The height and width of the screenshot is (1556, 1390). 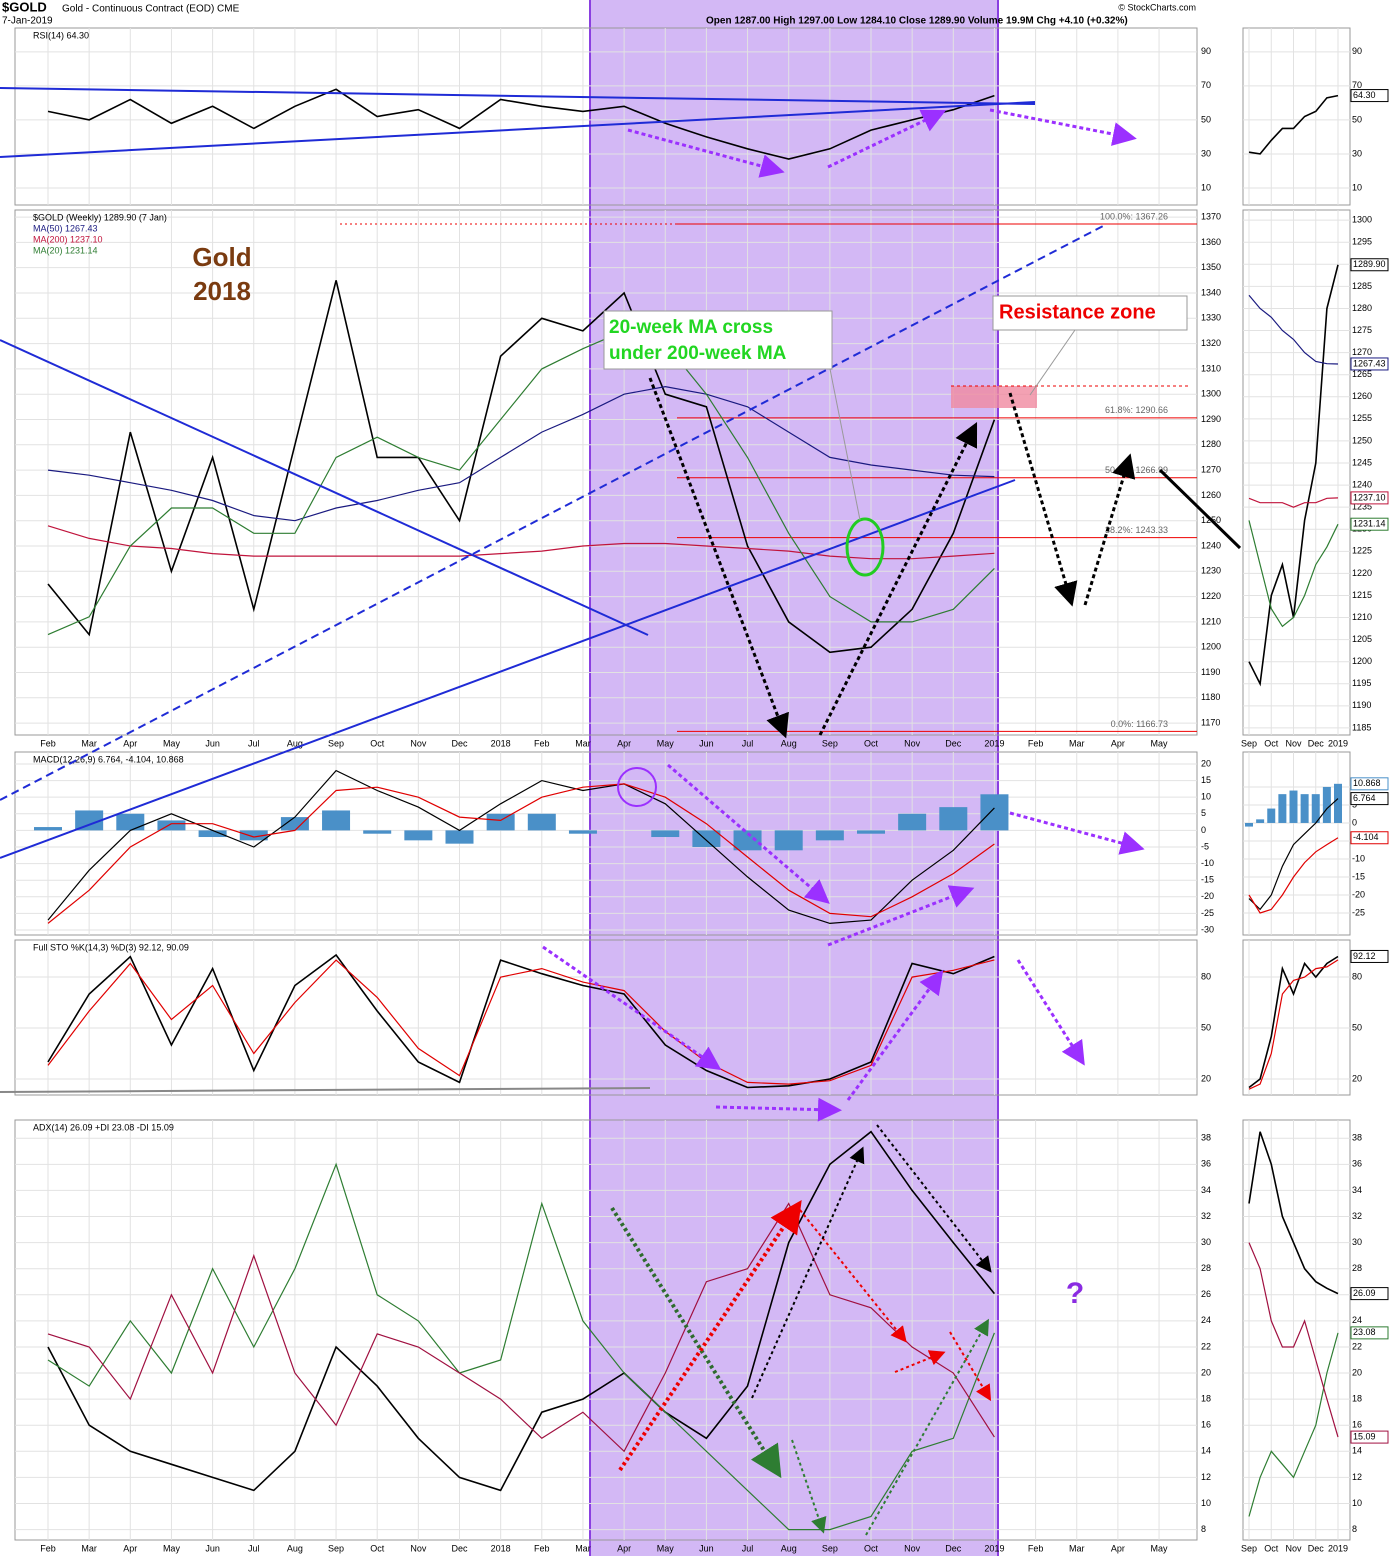 What do you see at coordinates (108, 759) in the screenshot?
I see `legend-title: MACD(12,26,9) 6.764, -4.104, 10.868` at bounding box center [108, 759].